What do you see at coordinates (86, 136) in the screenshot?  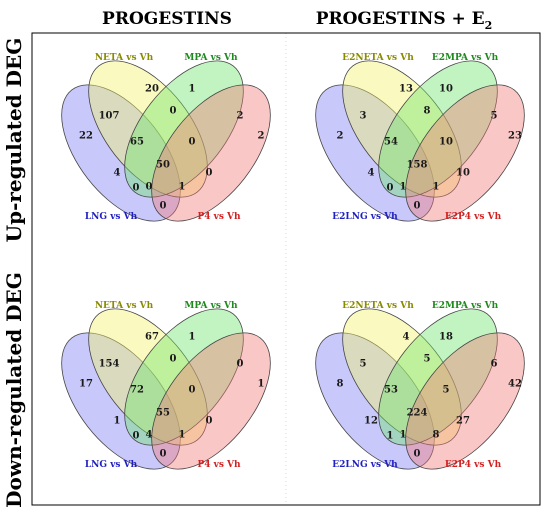 I see `region-count: 22` at bounding box center [86, 136].